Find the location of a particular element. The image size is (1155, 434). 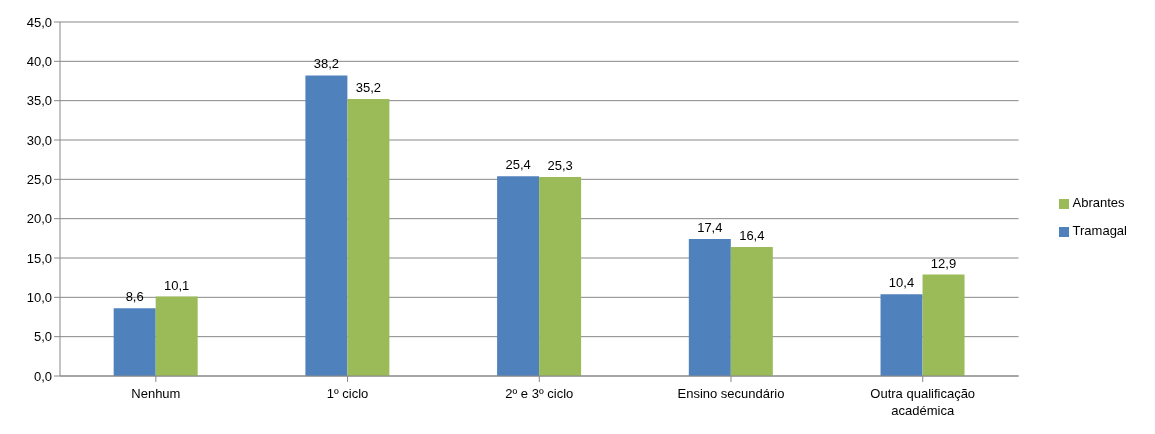

y-tick-label: 0,0 is located at coordinates (42, 376).